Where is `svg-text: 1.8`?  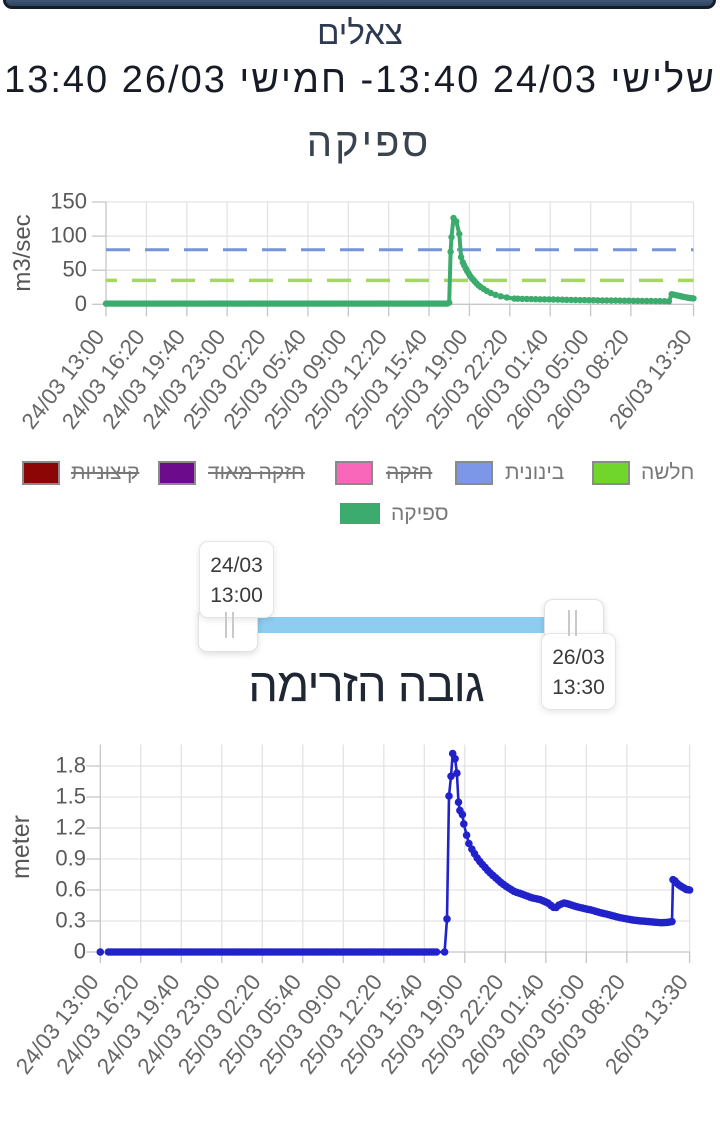 svg-text: 1.8 is located at coordinates (70, 765).